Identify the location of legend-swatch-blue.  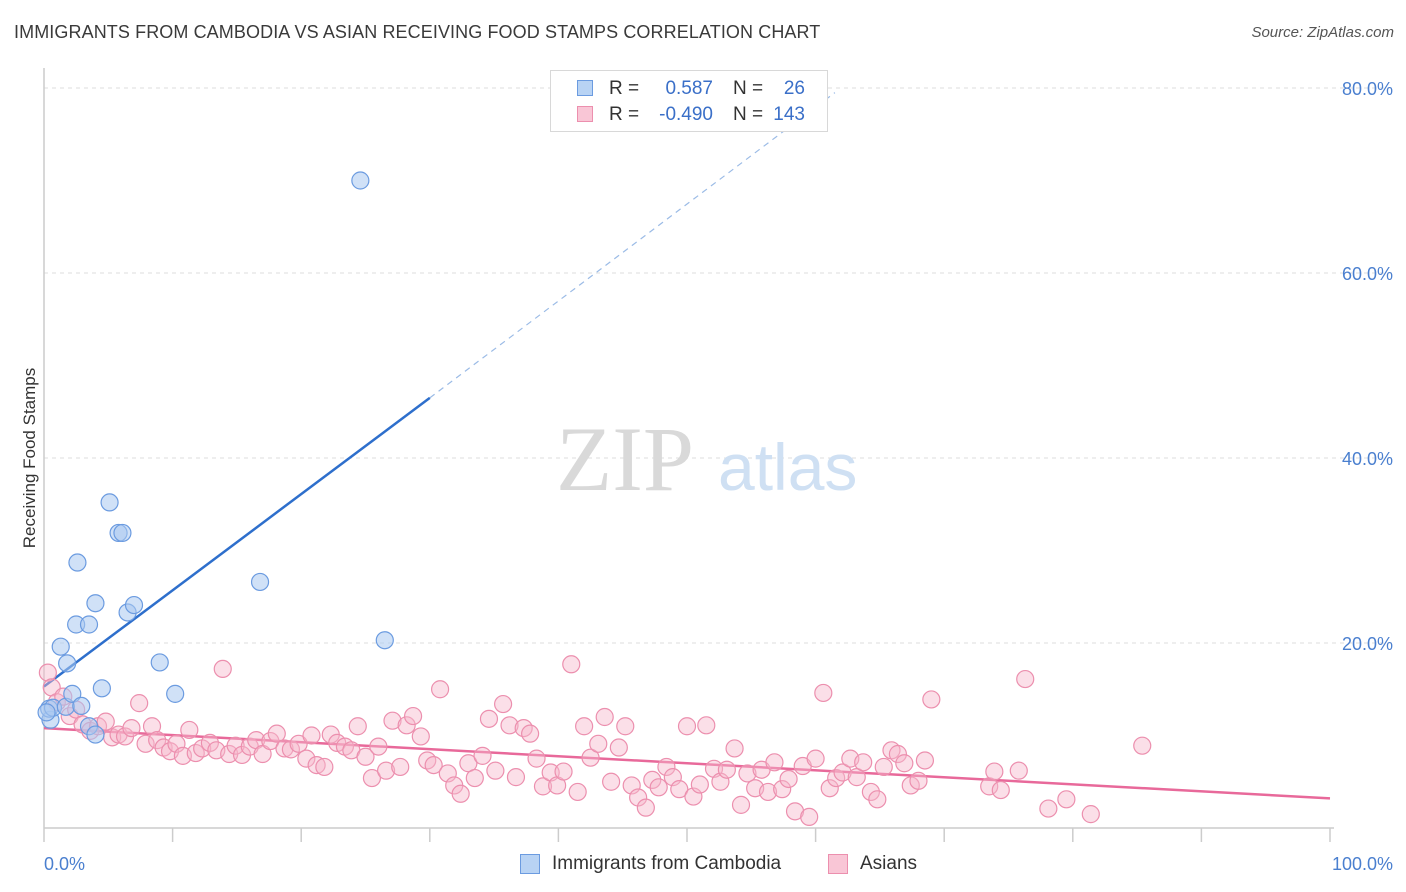
(585, 88).